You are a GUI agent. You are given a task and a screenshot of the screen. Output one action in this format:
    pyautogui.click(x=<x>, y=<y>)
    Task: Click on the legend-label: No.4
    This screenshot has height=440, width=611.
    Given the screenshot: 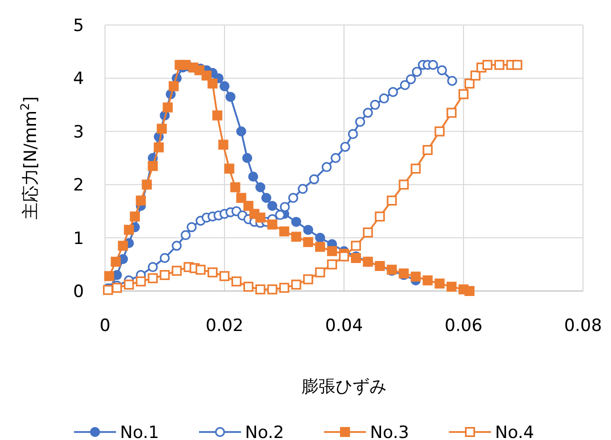 What is the action you would take?
    pyautogui.click(x=514, y=431)
    